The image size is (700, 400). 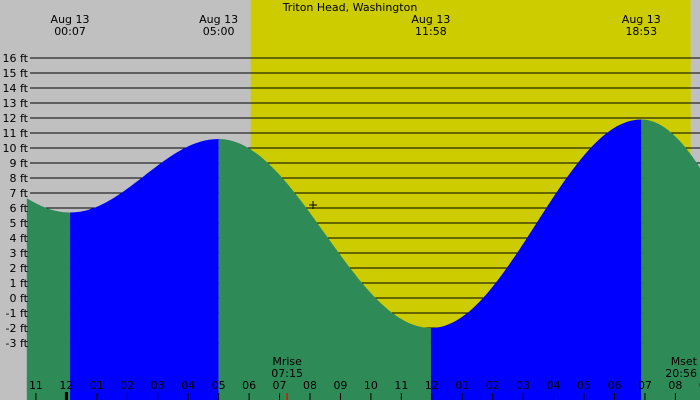 I want to click on y-tick-label: 3 ft, so click(x=19, y=253).